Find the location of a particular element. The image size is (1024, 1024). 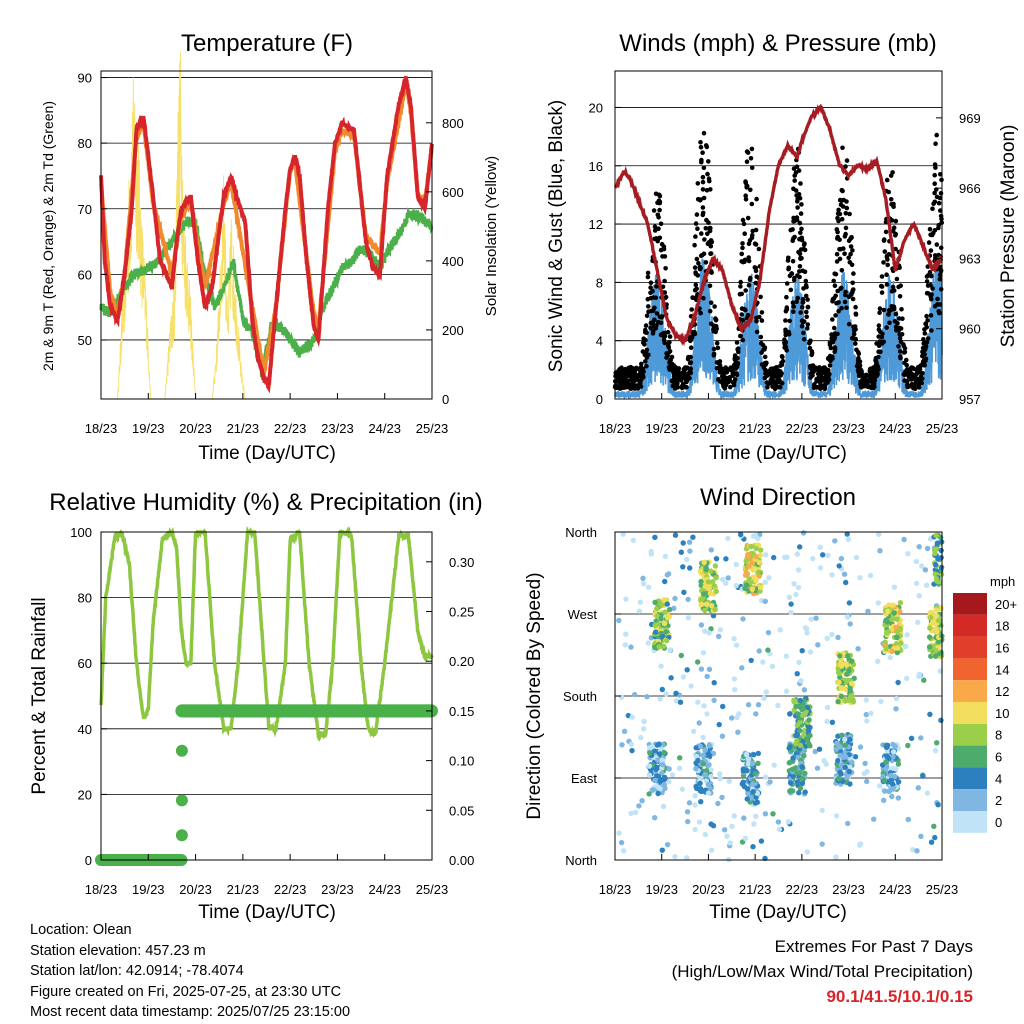

direction-xlabel: Time (Day/UTC) is located at coordinates (778, 912).